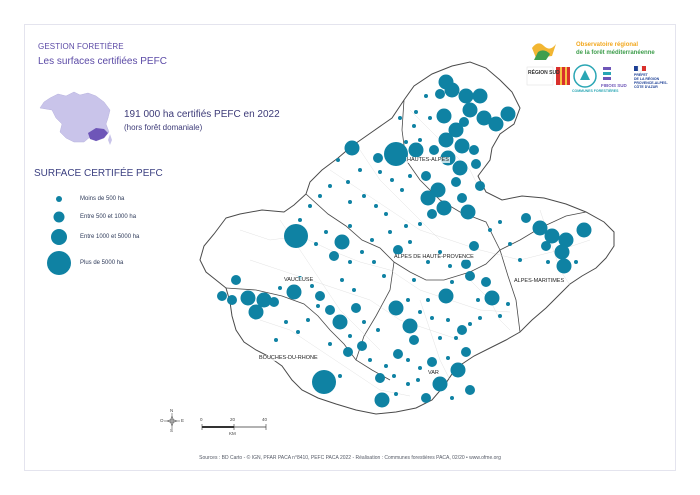 This screenshot has height=495, width=700. Describe the element at coordinates (615, 53) in the screenshot. I see `observatoire-line2: de la forêt méditerranéenne` at that location.